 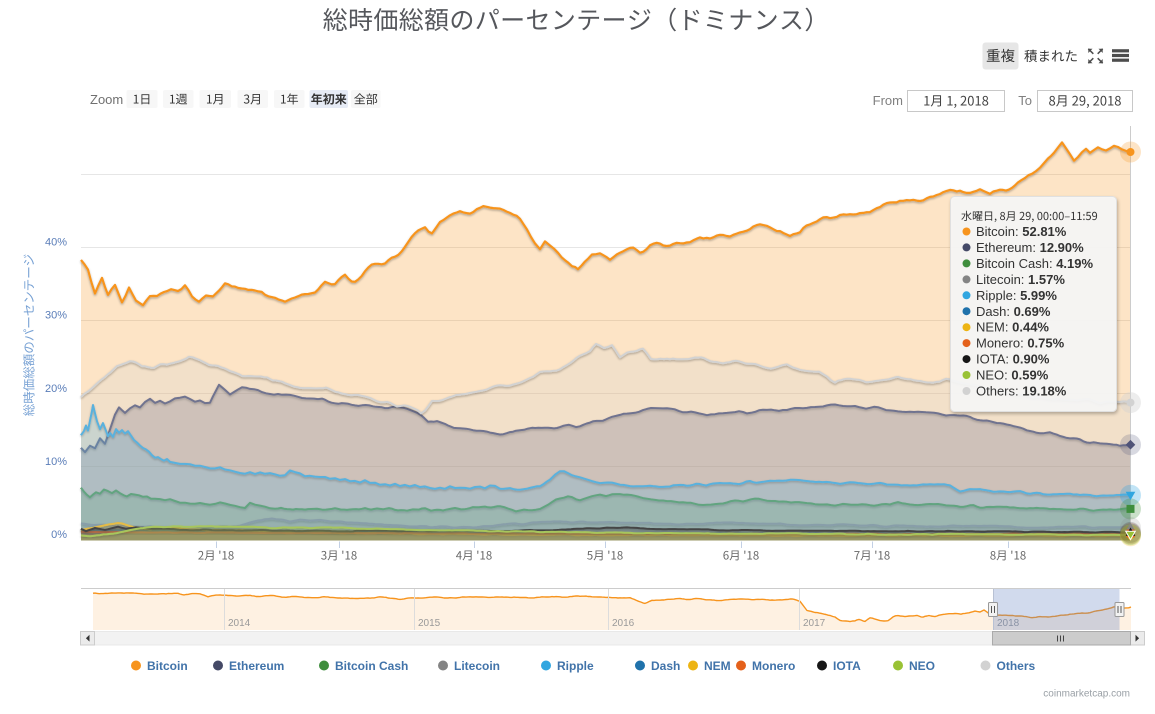 What do you see at coordinates (814, 623) in the screenshot?
I see `svg-text: 2017` at bounding box center [814, 623].